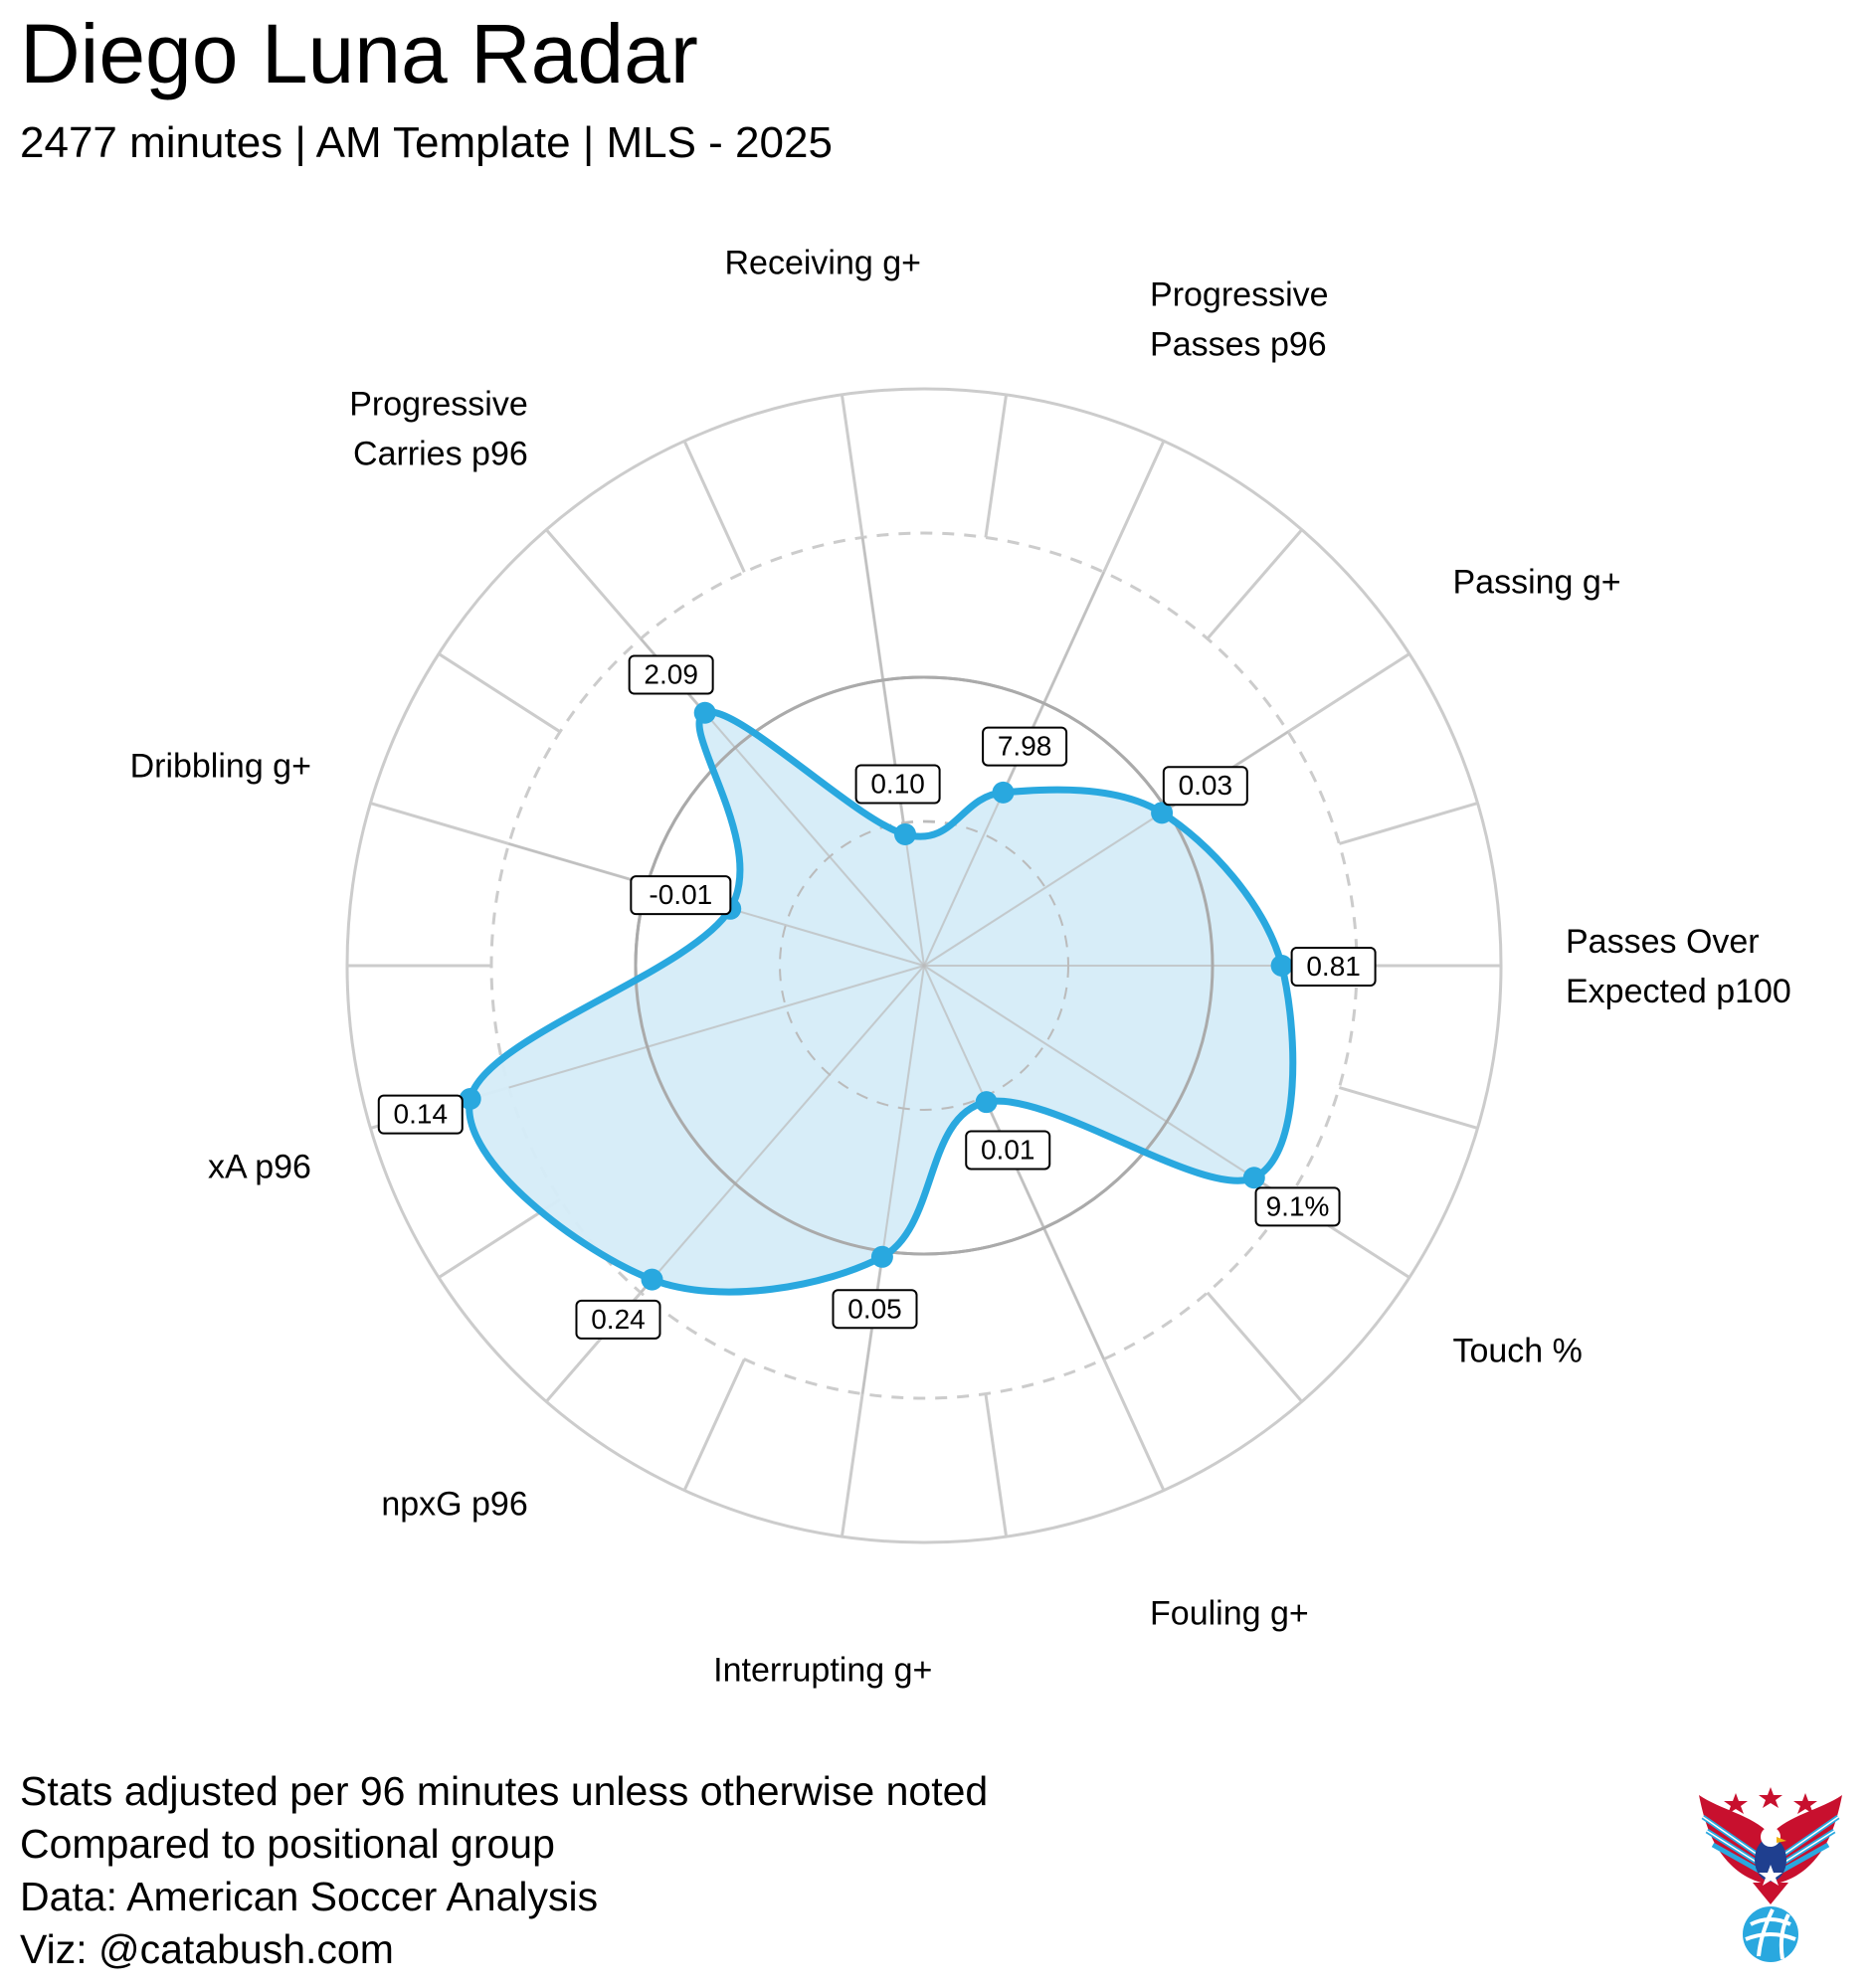 Image resolution: width=1874 pixels, height=1988 pixels. Describe the element at coordinates (1663, 942) in the screenshot. I see `axis-label-line: Passes Over` at that location.